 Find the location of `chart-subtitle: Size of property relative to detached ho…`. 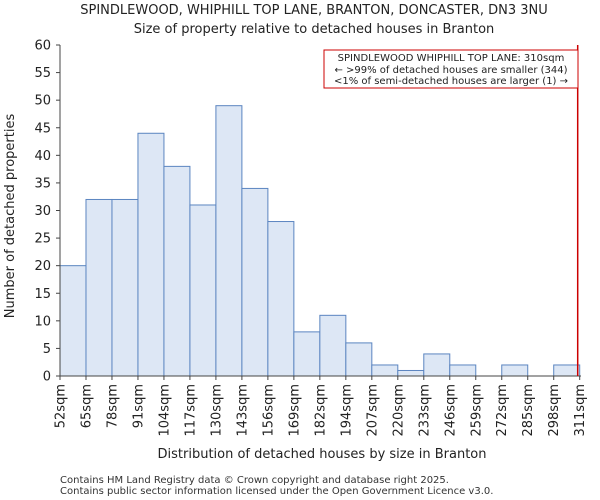

chart-subtitle: Size of property relative to detached ho… is located at coordinates (314, 29).